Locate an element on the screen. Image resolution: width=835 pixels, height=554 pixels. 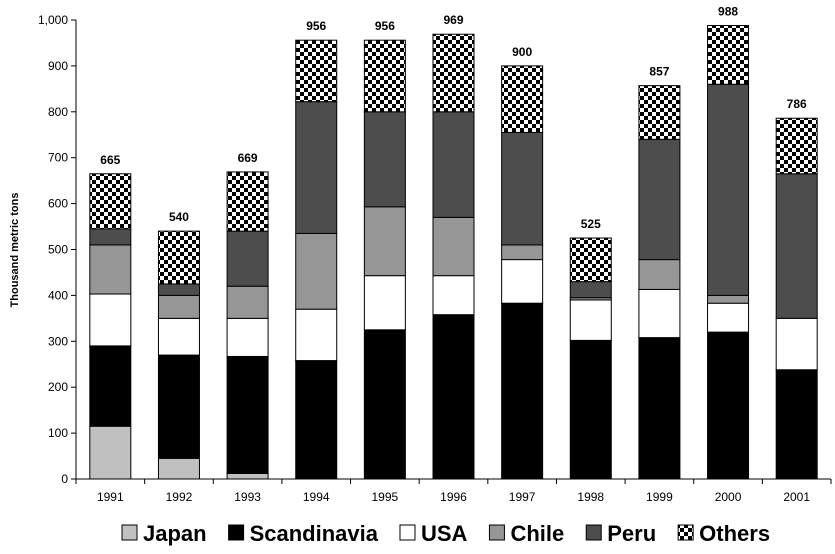
x-tick-label: 2001 is located at coordinates (796, 497).